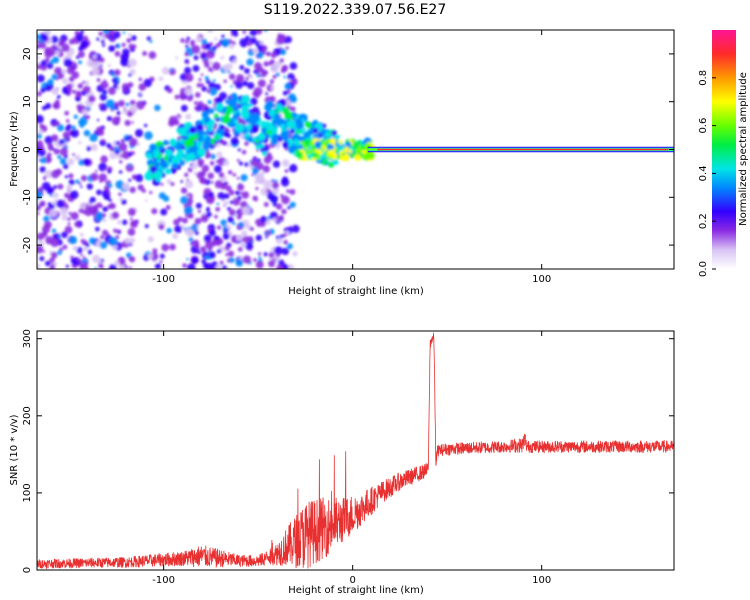  What do you see at coordinates (27, 570) in the screenshot?
I see `y-tick-label: 0` at bounding box center [27, 570].